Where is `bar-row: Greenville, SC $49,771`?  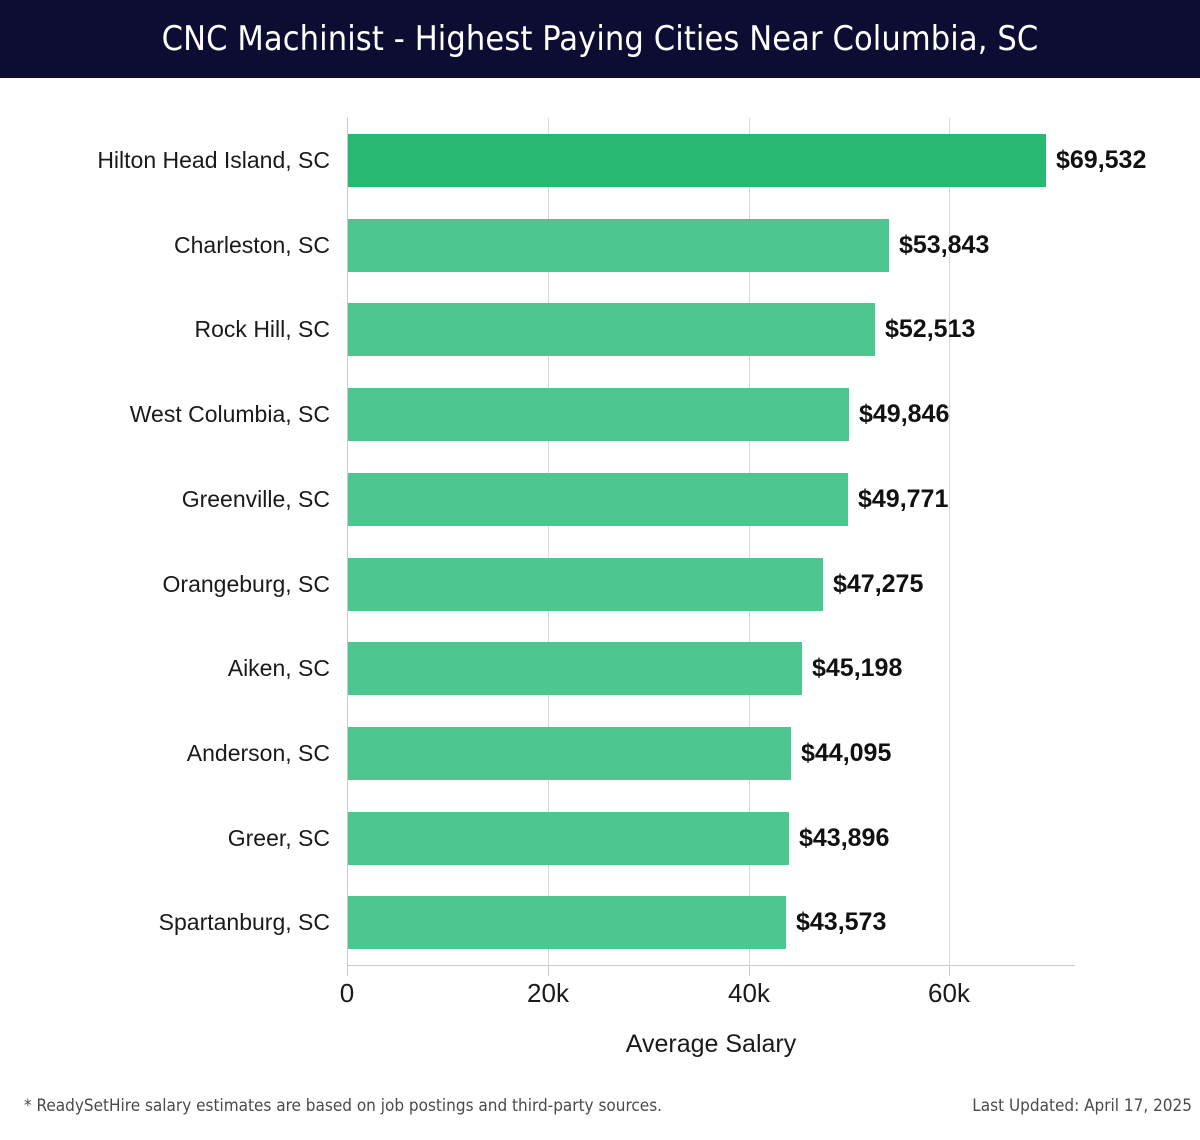
bar-row: Greenville, SC $49,771 is located at coordinates (600, 499).